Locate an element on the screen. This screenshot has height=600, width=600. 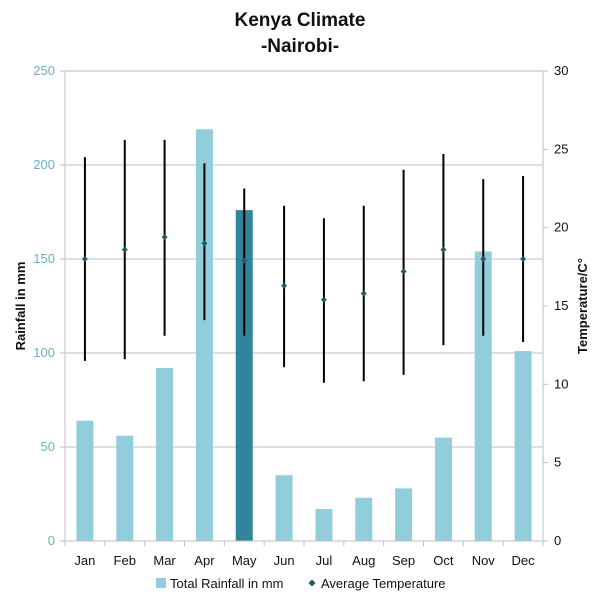
chart-subtitle: -Nairobi- is located at coordinates (300, 46).